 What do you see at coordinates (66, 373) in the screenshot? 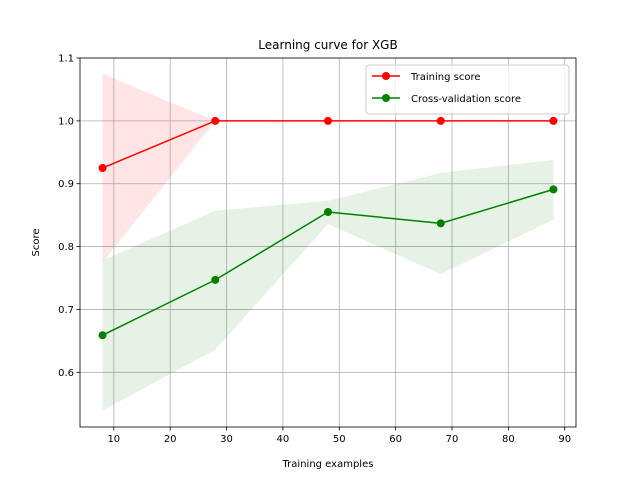
I see `y-tick-label: 0.6` at bounding box center [66, 373].